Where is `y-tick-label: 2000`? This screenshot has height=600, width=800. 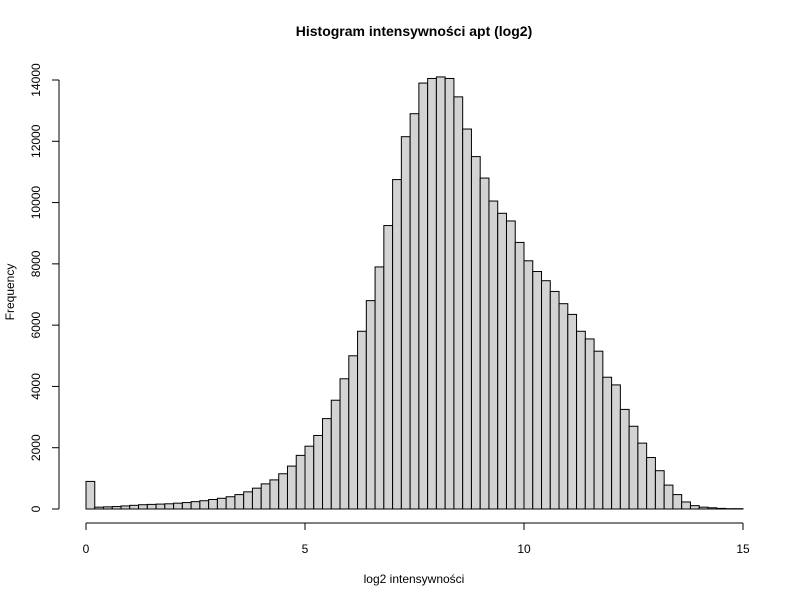
y-tick-label: 2000 is located at coordinates (36, 447).